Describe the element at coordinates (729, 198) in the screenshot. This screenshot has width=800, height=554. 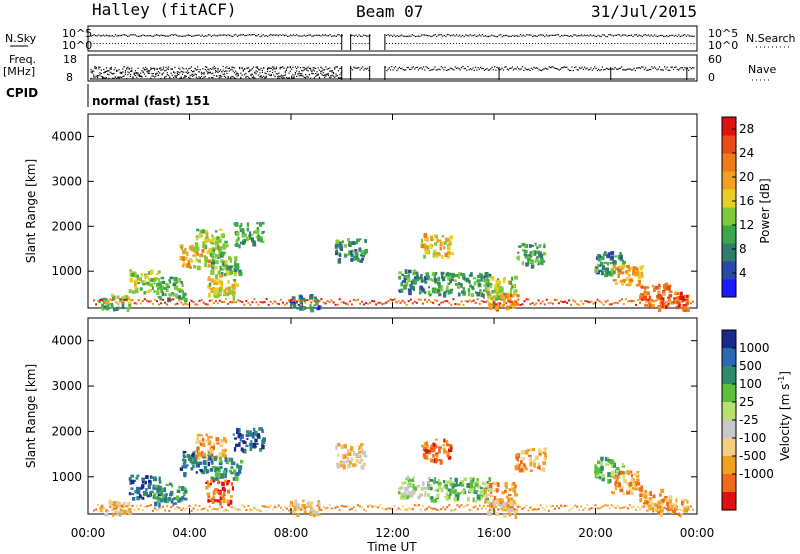
I see `colorbar-segment` at that location.